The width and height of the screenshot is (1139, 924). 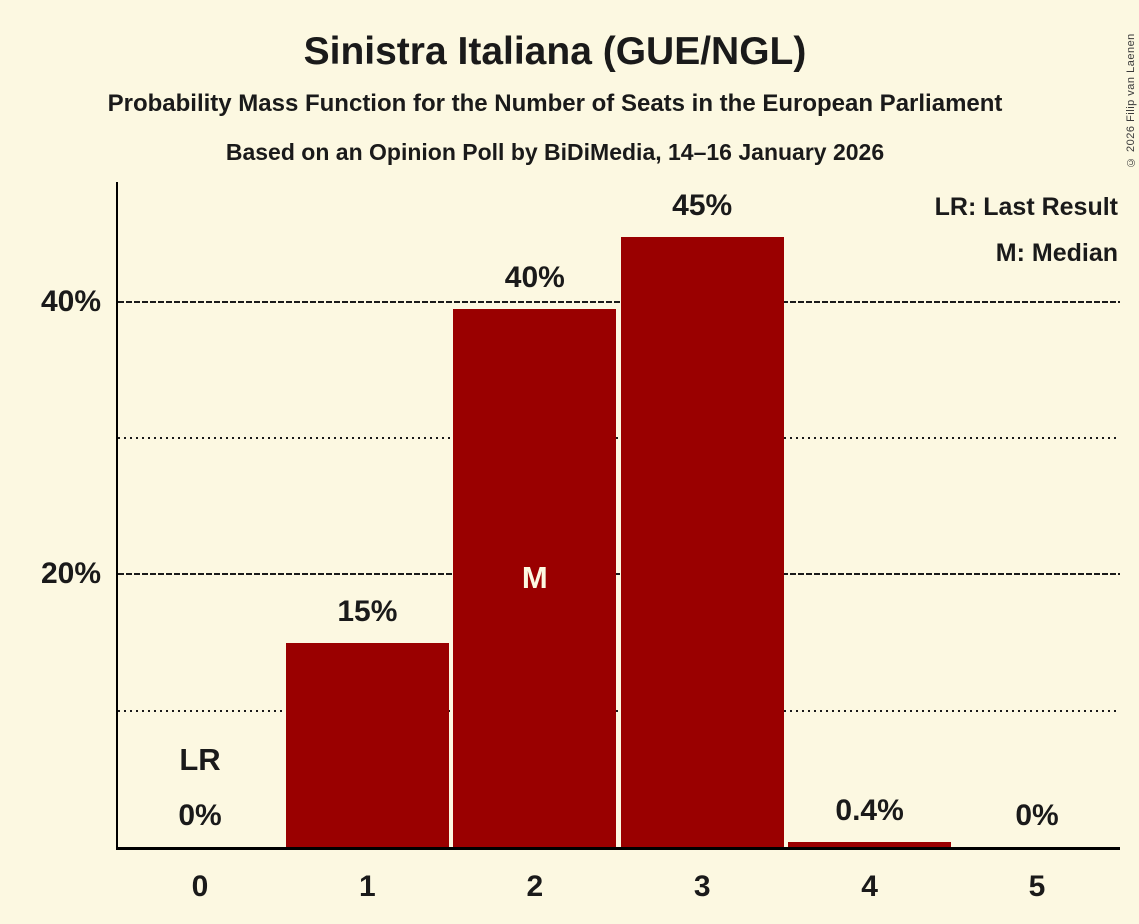 What do you see at coordinates (555, 51) in the screenshot?
I see `chart-title: Sinistra Italiana (GUE/NGL)` at bounding box center [555, 51].